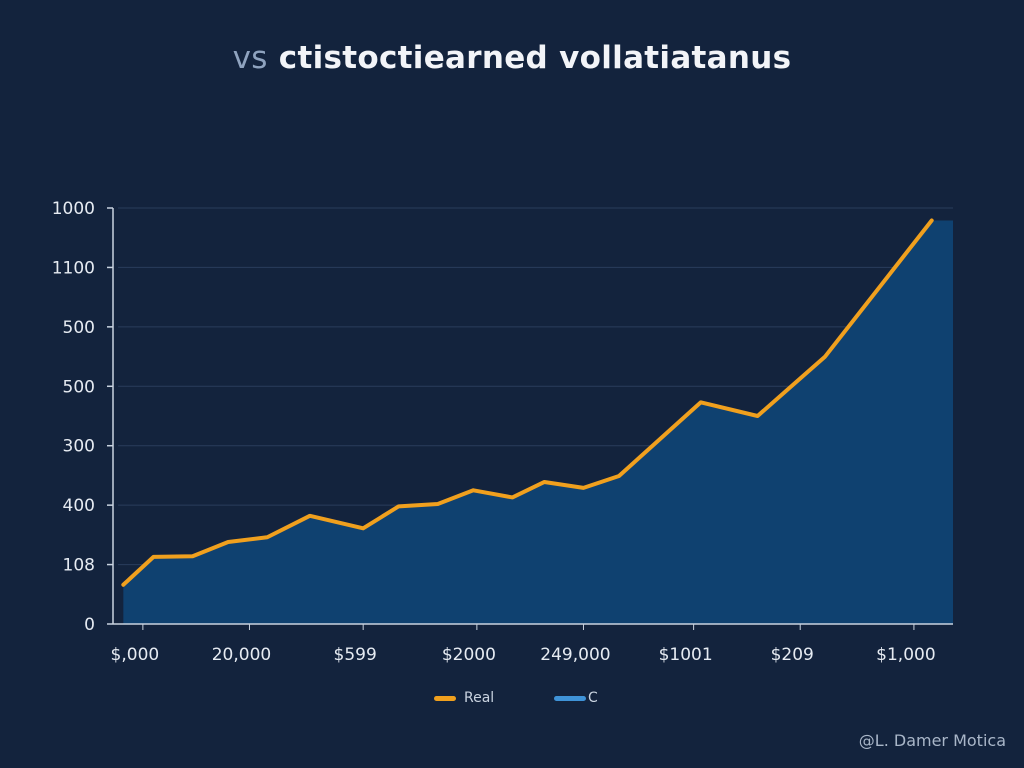  I want to click on x-tick-label: $209, so click(792, 655).